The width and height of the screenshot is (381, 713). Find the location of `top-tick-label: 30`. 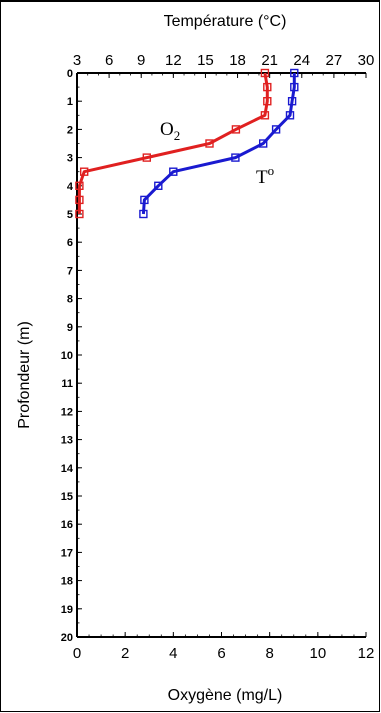

top-tick-label: 30 is located at coordinates (366, 60).